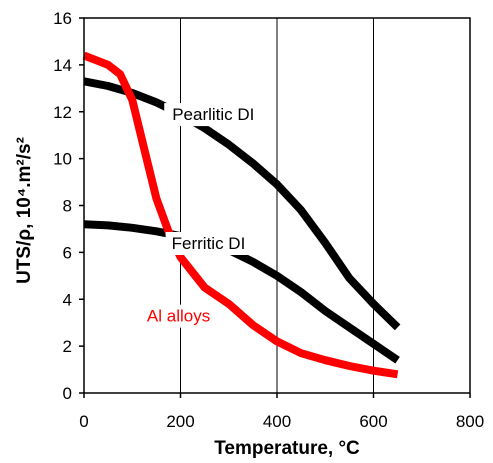 This screenshot has height=463, width=493. I want to click on series-label-ferritic-di: Ferritic DI, so click(208, 243).